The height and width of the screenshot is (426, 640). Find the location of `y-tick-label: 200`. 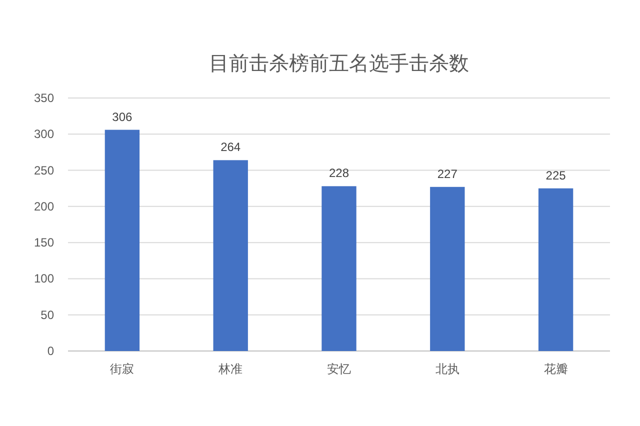

y-tick-label: 200 is located at coordinates (44, 206).